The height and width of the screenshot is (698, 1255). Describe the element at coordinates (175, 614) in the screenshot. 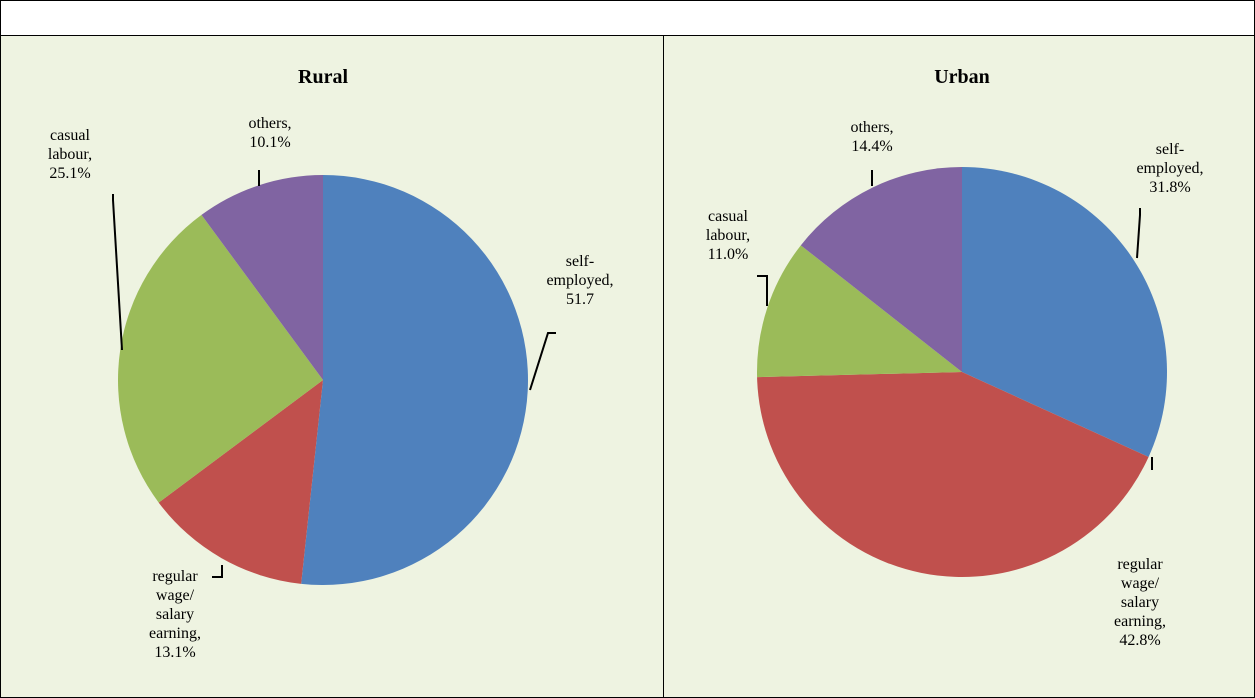

I see `data-label: regular wage/ salary earning, 13.1%` at that location.